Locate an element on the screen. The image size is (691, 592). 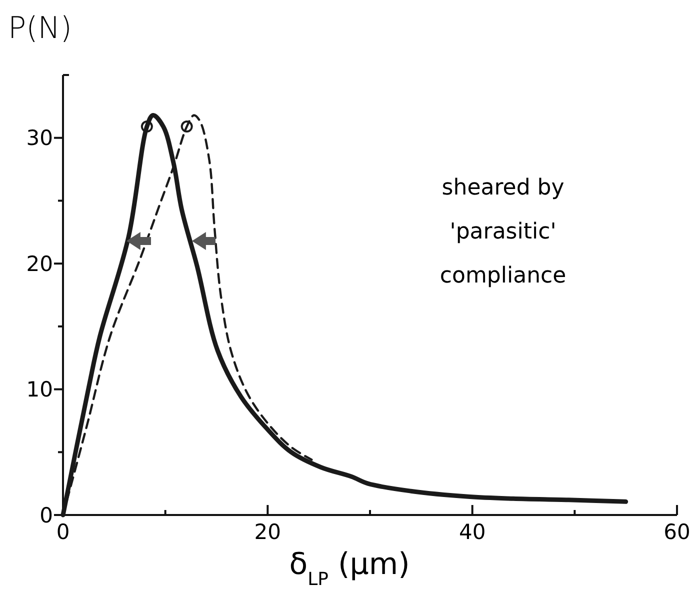
x-tick-label: 40 is located at coordinates (472, 532).